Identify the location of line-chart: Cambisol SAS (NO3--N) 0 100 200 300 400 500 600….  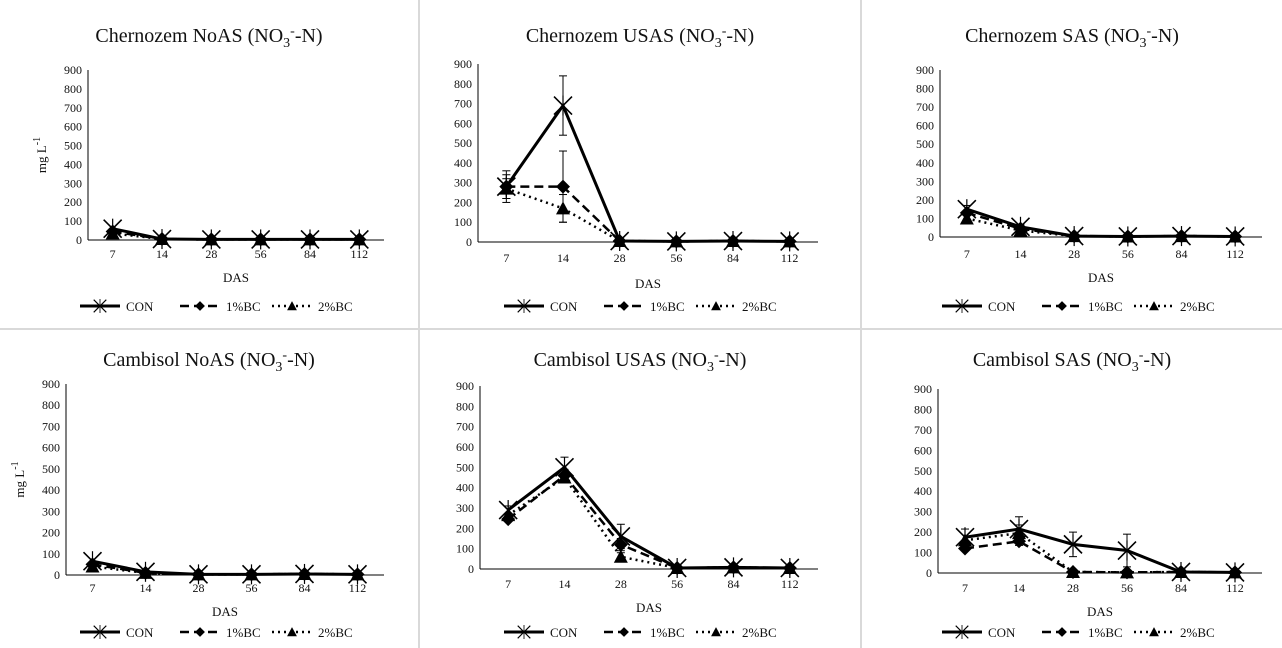
(1088, 494).